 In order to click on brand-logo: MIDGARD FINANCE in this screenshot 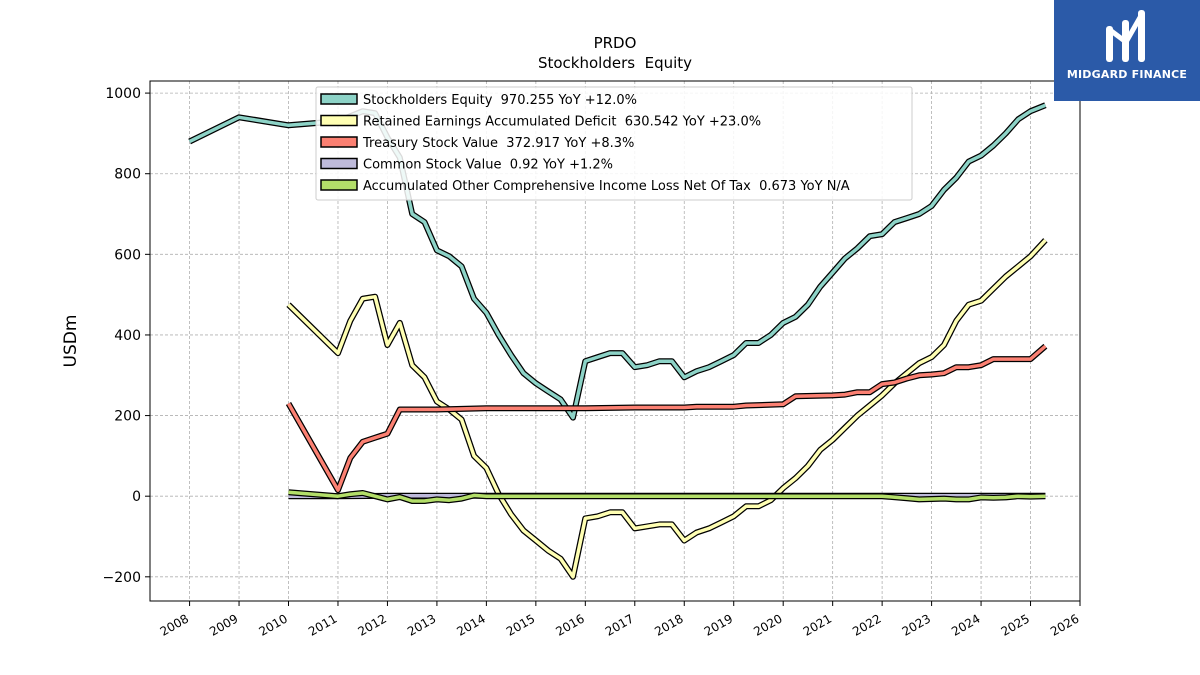, I will do `click(1127, 50)`.